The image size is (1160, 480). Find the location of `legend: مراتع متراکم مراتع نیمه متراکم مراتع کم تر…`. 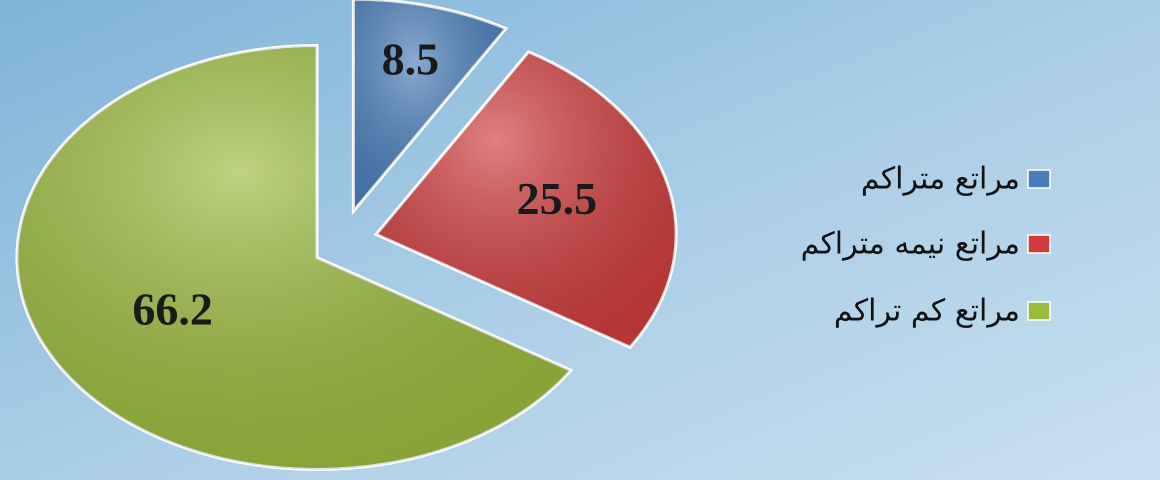

legend: مراتع متراکم مراتع نیمه متراکم مراتع کم تر… is located at coordinates (926, 245).